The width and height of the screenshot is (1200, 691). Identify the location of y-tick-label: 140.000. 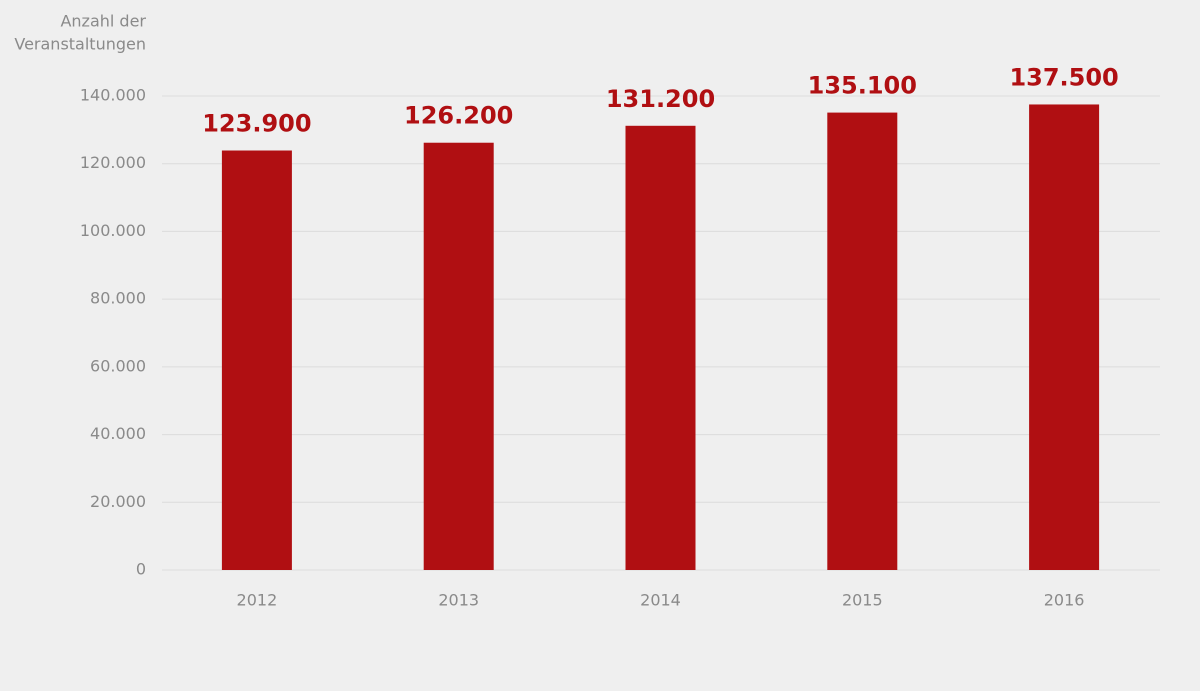
(113, 95).